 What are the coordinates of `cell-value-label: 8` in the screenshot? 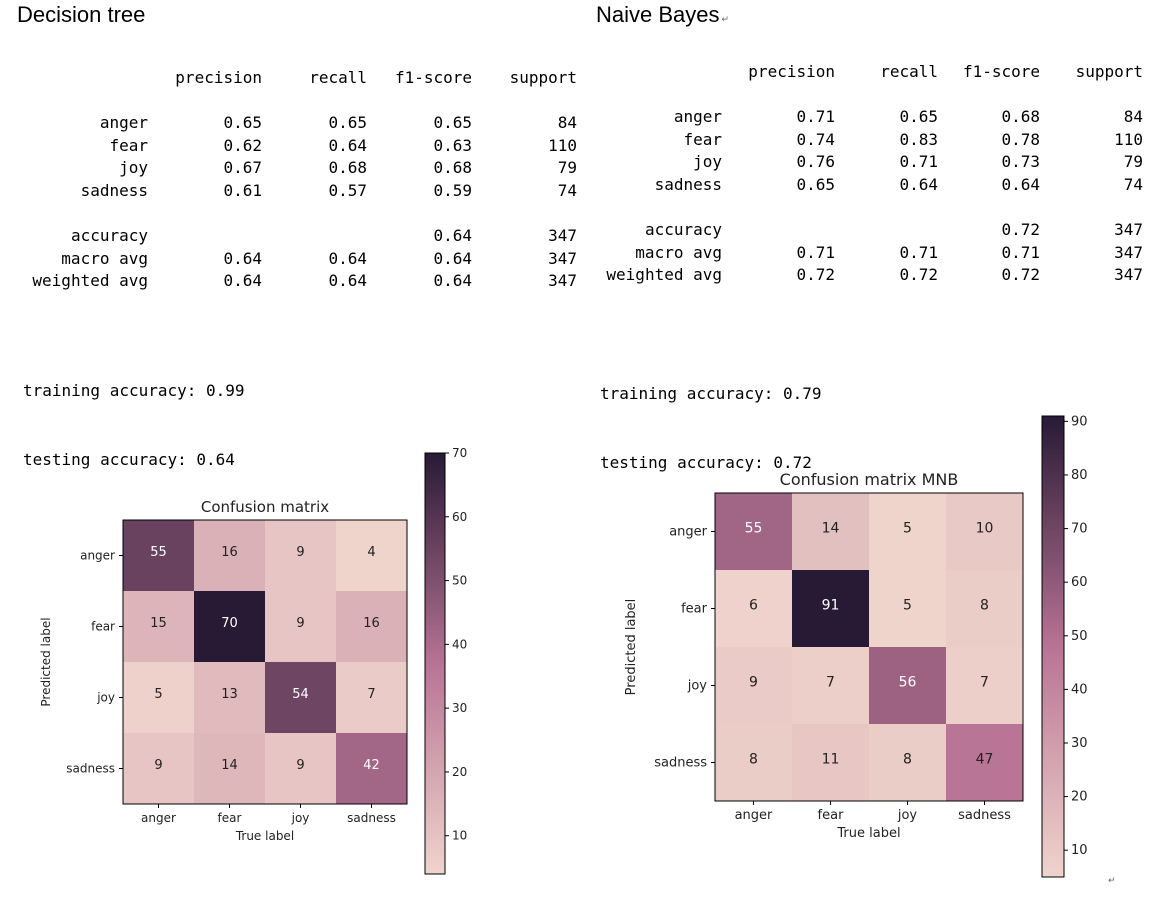 It's located at (984, 606).